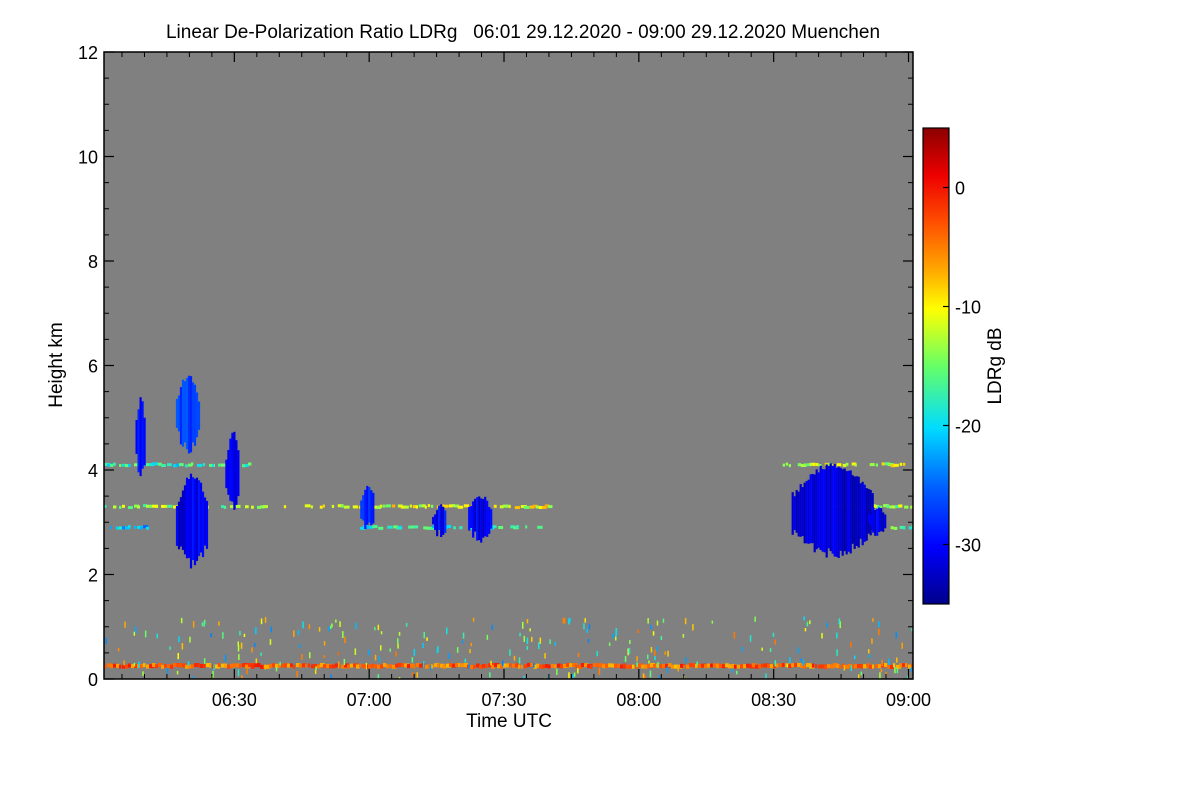  I want to click on x-tick-label: 06:30, so click(234, 700).